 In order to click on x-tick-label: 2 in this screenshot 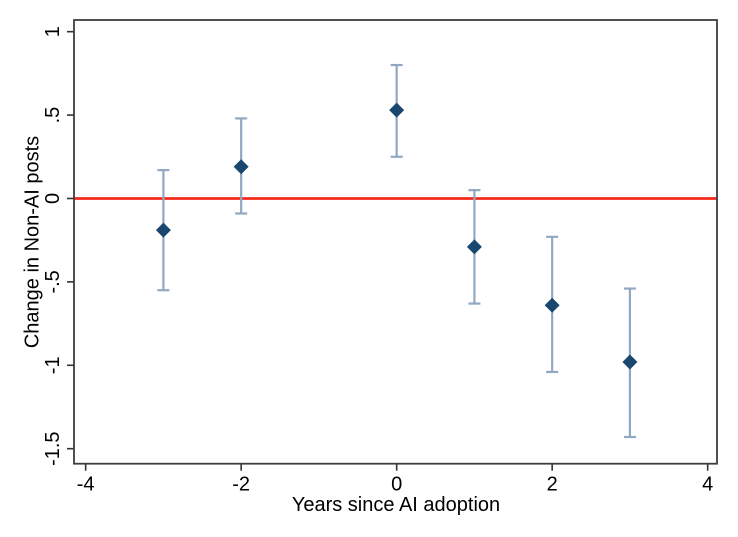, I will do `click(552, 485)`.